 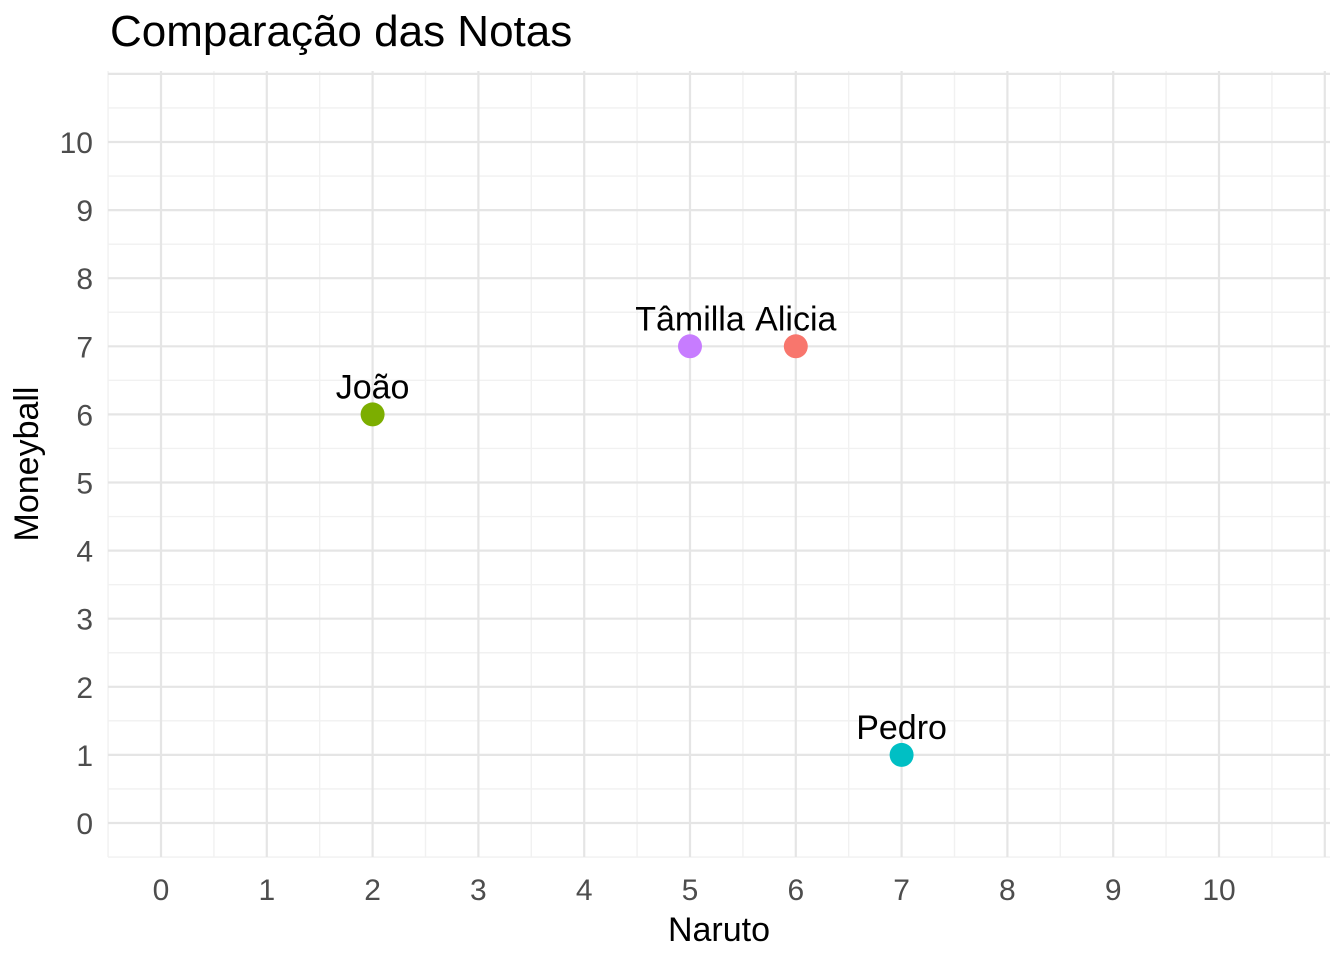 I want to click on y-tick-label: 7, so click(x=84, y=347).